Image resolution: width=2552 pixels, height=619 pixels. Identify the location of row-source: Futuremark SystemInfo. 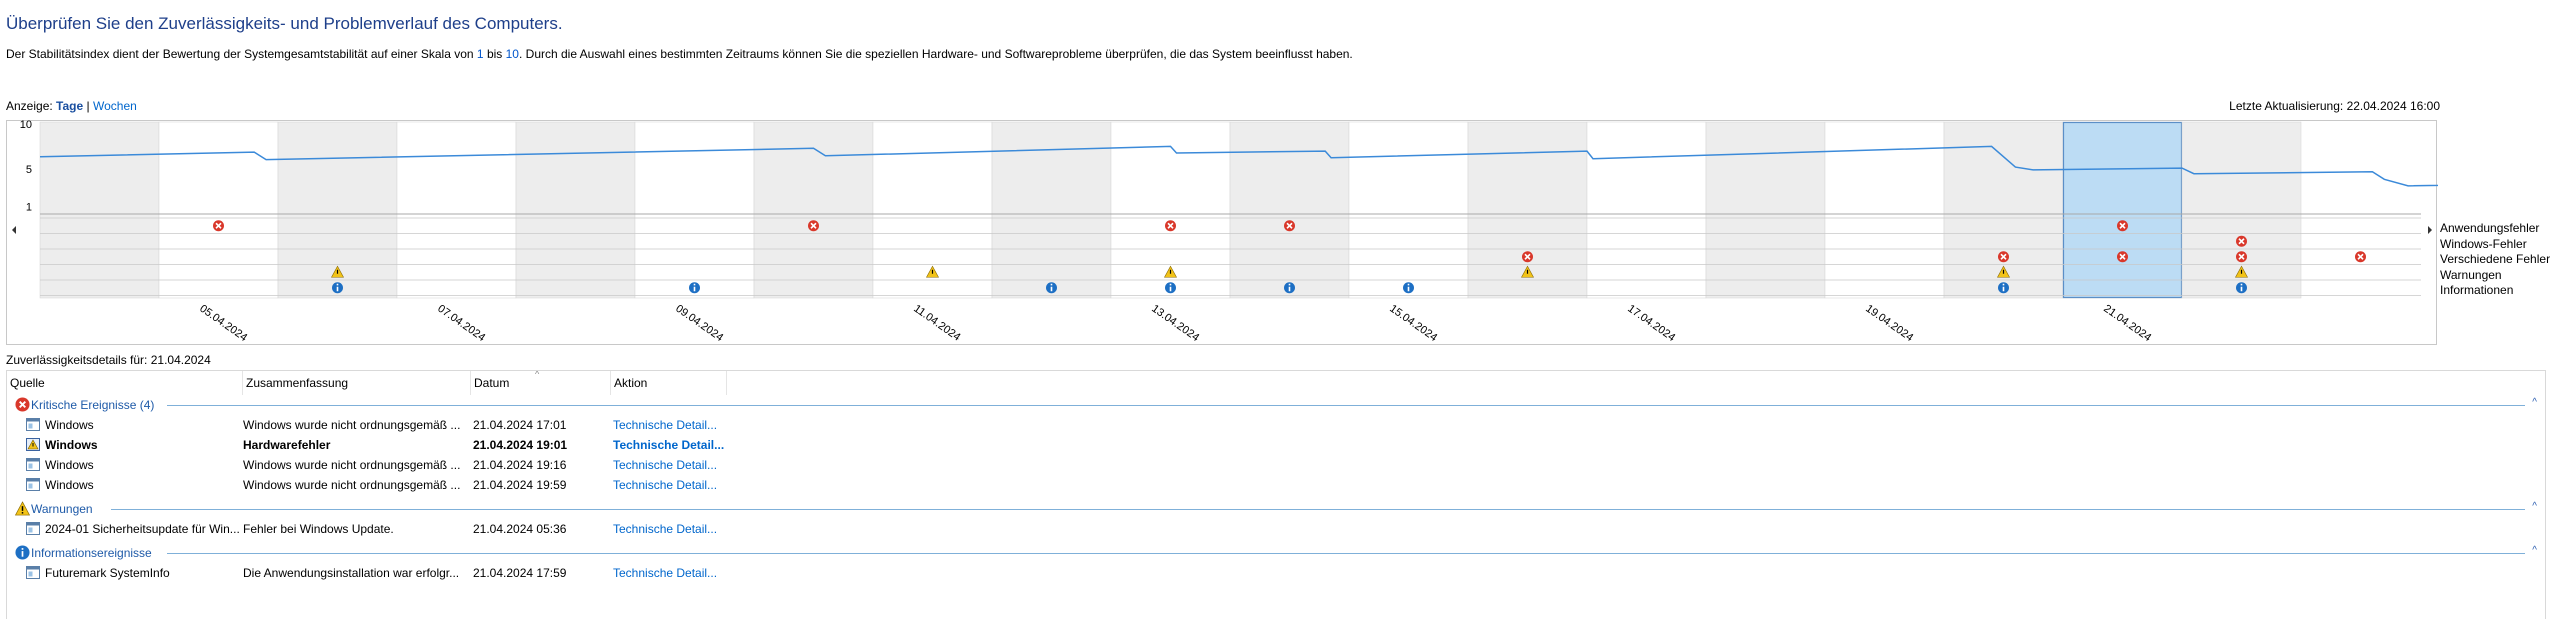
(107, 573).